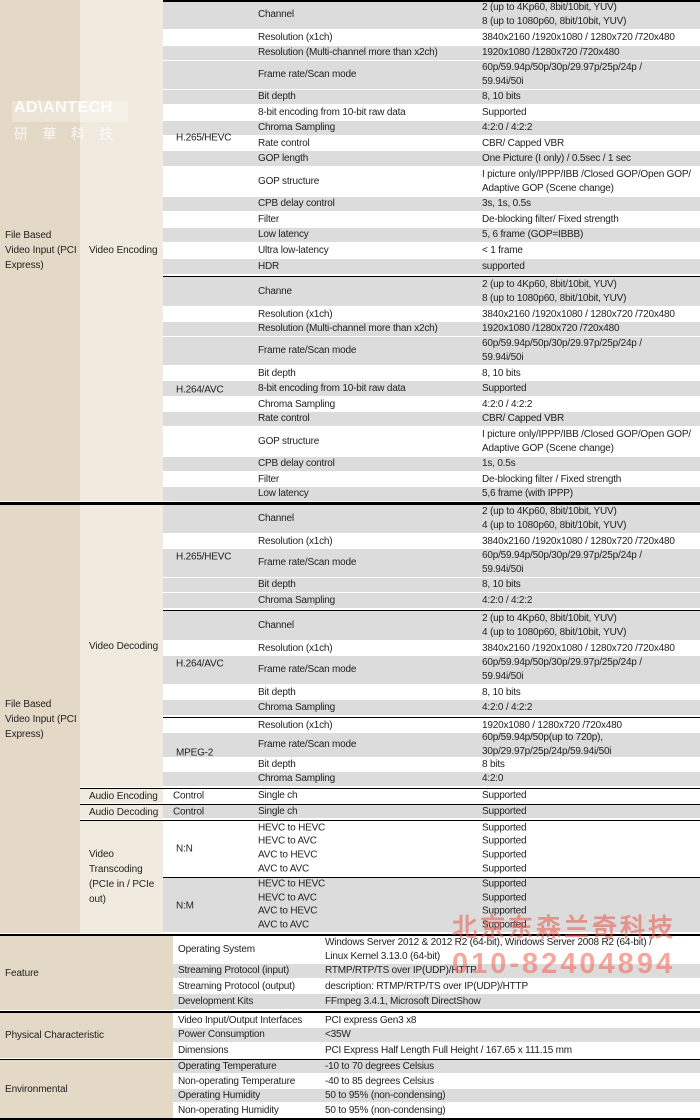 Image resolution: width=700 pixels, height=1120 pixels. What do you see at coordinates (203, 1050) in the screenshot?
I see `spec-label: Dimensions` at bounding box center [203, 1050].